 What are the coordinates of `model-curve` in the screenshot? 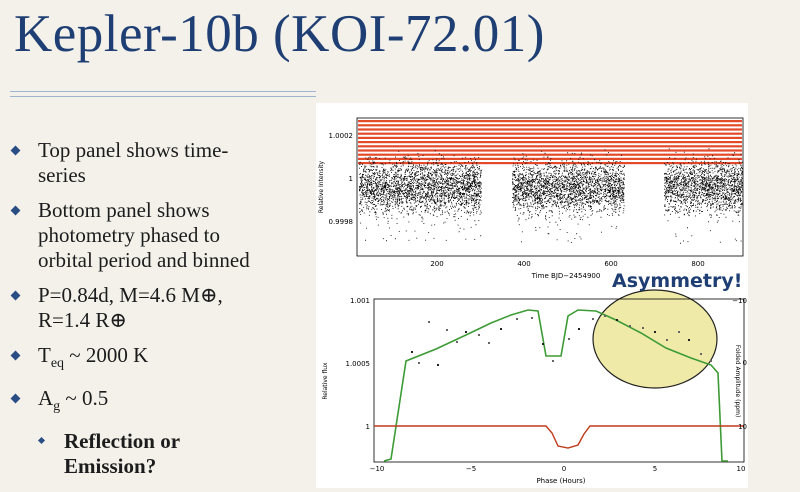 It's located at (555, 385).